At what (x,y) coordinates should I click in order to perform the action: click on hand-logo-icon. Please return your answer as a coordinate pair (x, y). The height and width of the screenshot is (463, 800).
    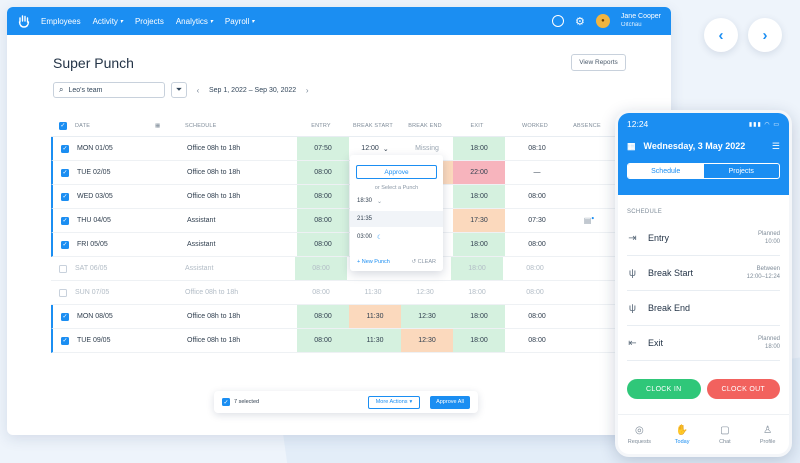
    Looking at the image, I should click on (24, 21).